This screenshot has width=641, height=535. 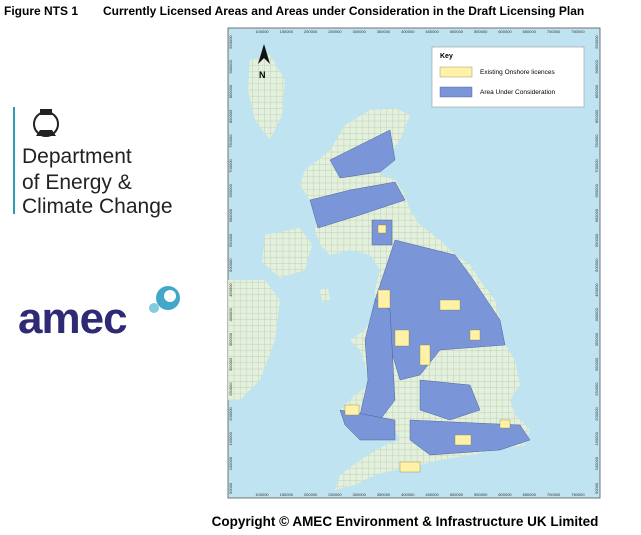 What do you see at coordinates (41, 11) in the screenshot?
I see `figure-label: Figure NTS 1` at bounding box center [41, 11].